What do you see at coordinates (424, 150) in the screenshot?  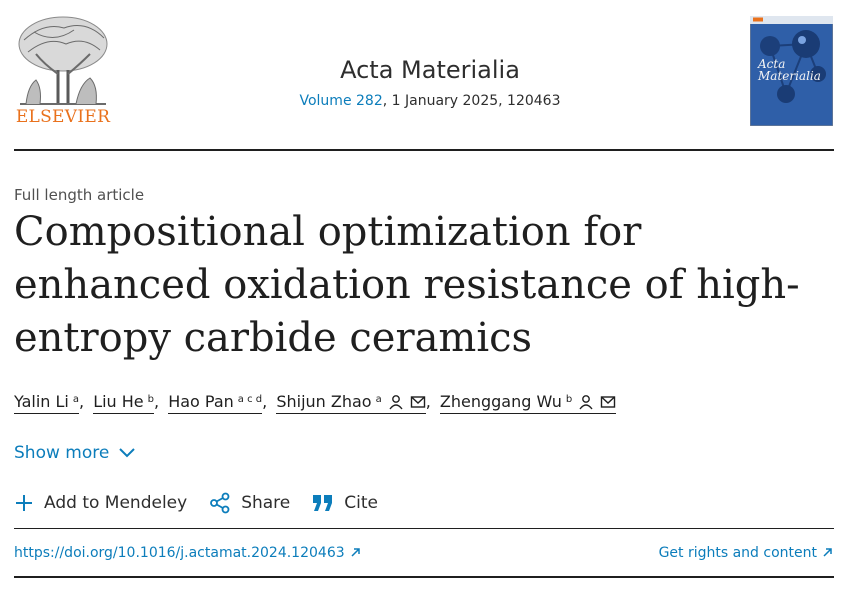 I see `header-divider` at bounding box center [424, 150].